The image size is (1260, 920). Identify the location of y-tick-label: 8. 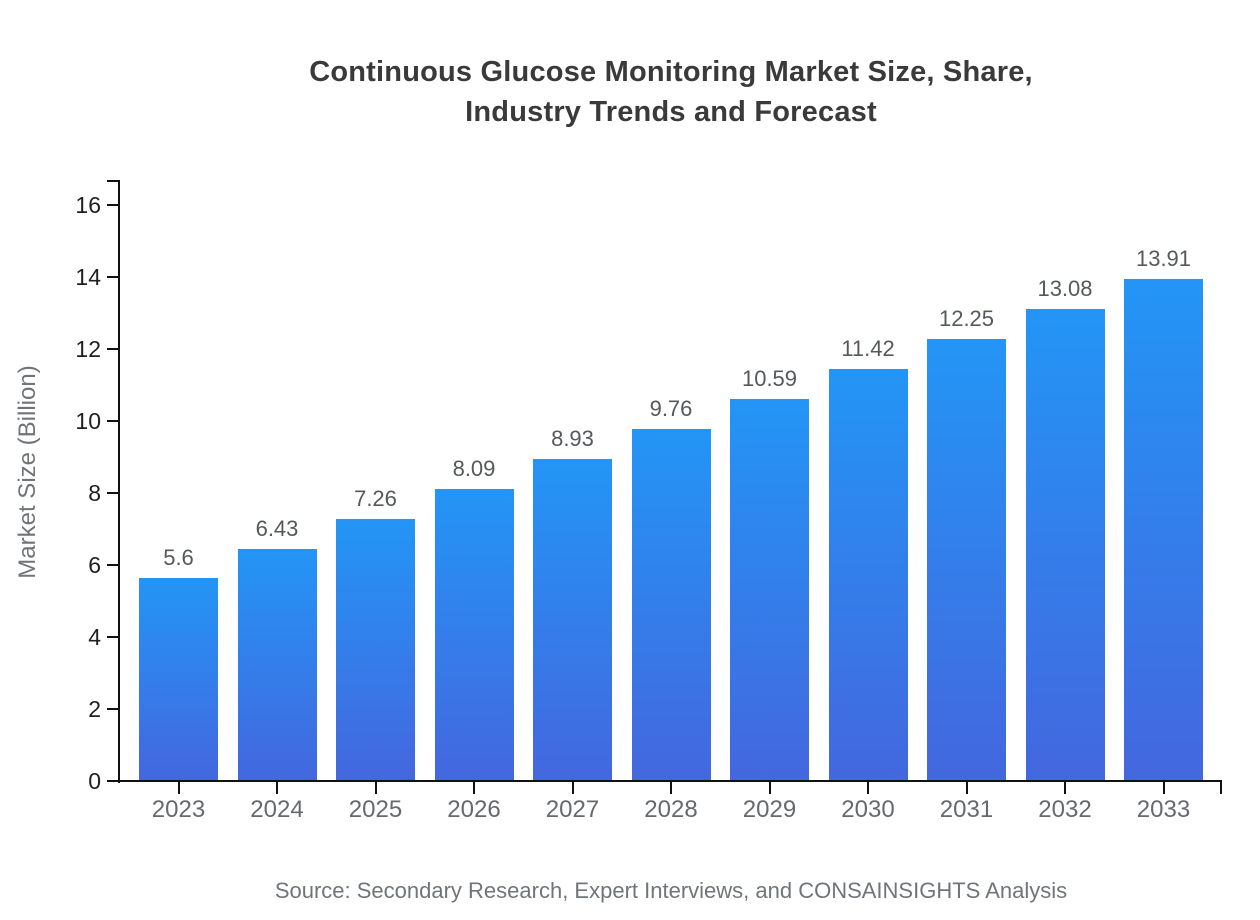
(94, 493).